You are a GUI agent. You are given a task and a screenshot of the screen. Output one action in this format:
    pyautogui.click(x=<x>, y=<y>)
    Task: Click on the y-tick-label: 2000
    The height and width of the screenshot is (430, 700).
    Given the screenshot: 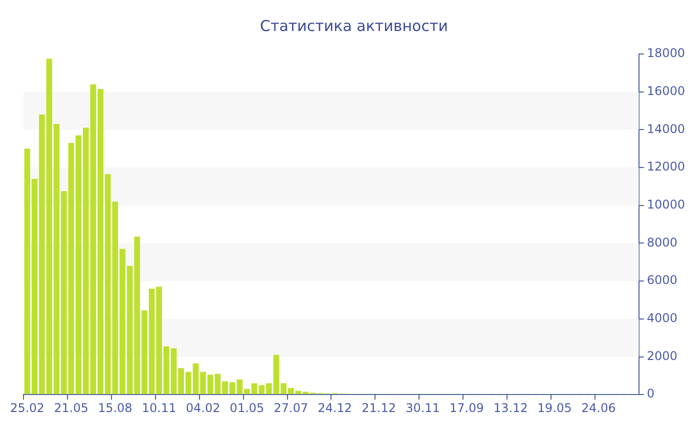 What is the action you would take?
    pyautogui.click(x=662, y=355)
    